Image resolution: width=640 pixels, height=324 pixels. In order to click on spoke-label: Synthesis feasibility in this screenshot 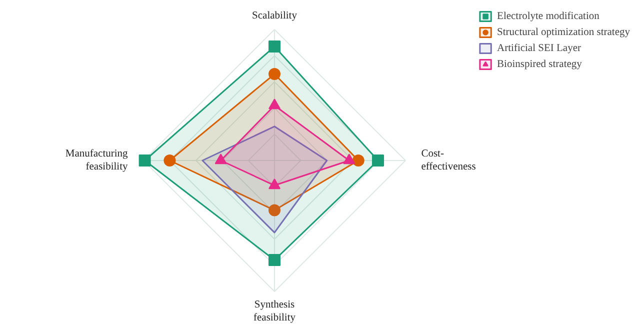, I will do `click(275, 311)`.